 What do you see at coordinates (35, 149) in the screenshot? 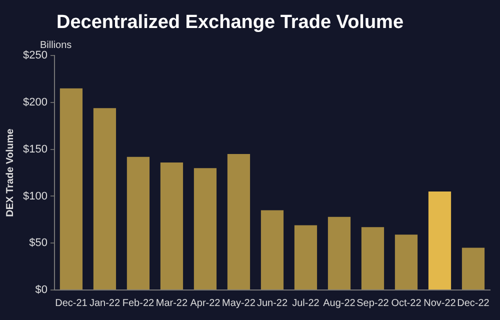
I see `y-tick-label: $150` at bounding box center [35, 149].